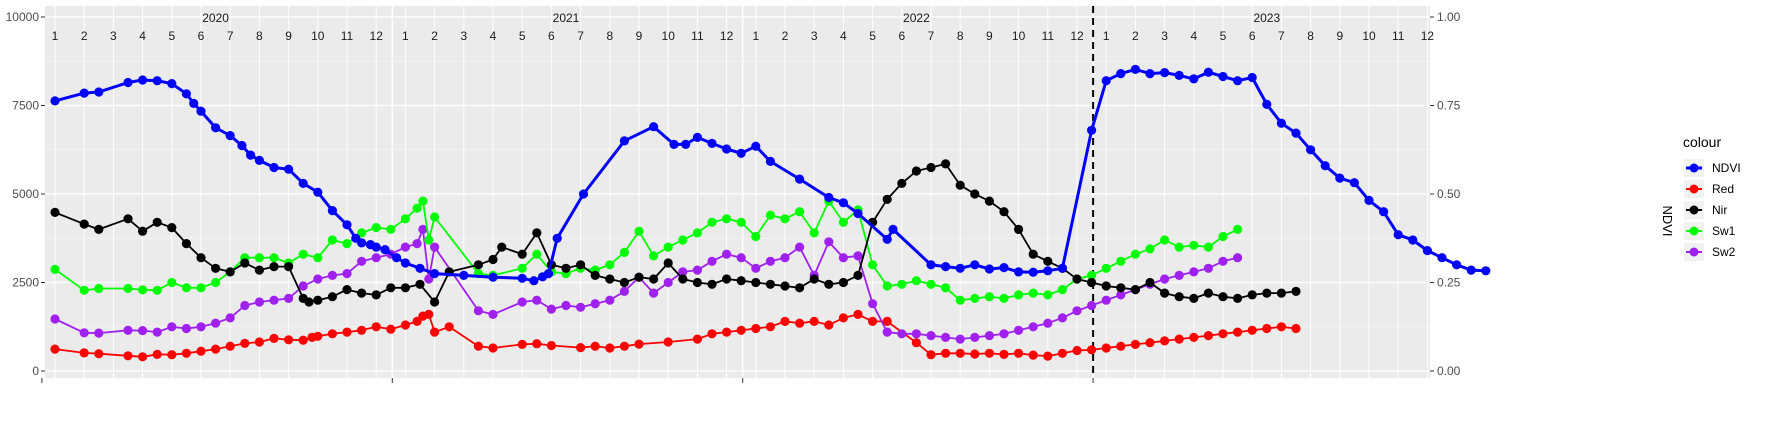 The width and height of the screenshot is (1773, 442). What do you see at coordinates (215, 18) in the screenshot?
I see `year-label: 2020` at bounding box center [215, 18].